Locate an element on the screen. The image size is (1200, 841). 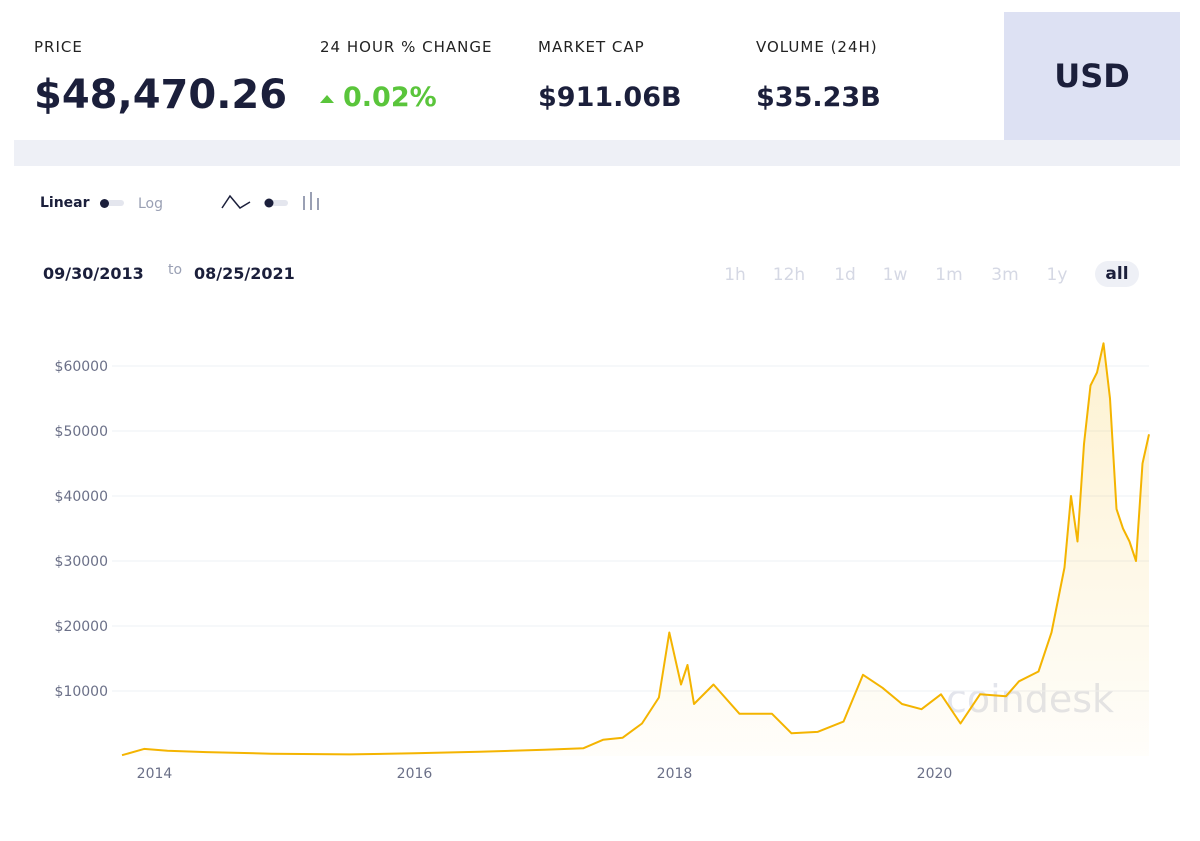
y-tick-label: $50000 is located at coordinates (81, 432).